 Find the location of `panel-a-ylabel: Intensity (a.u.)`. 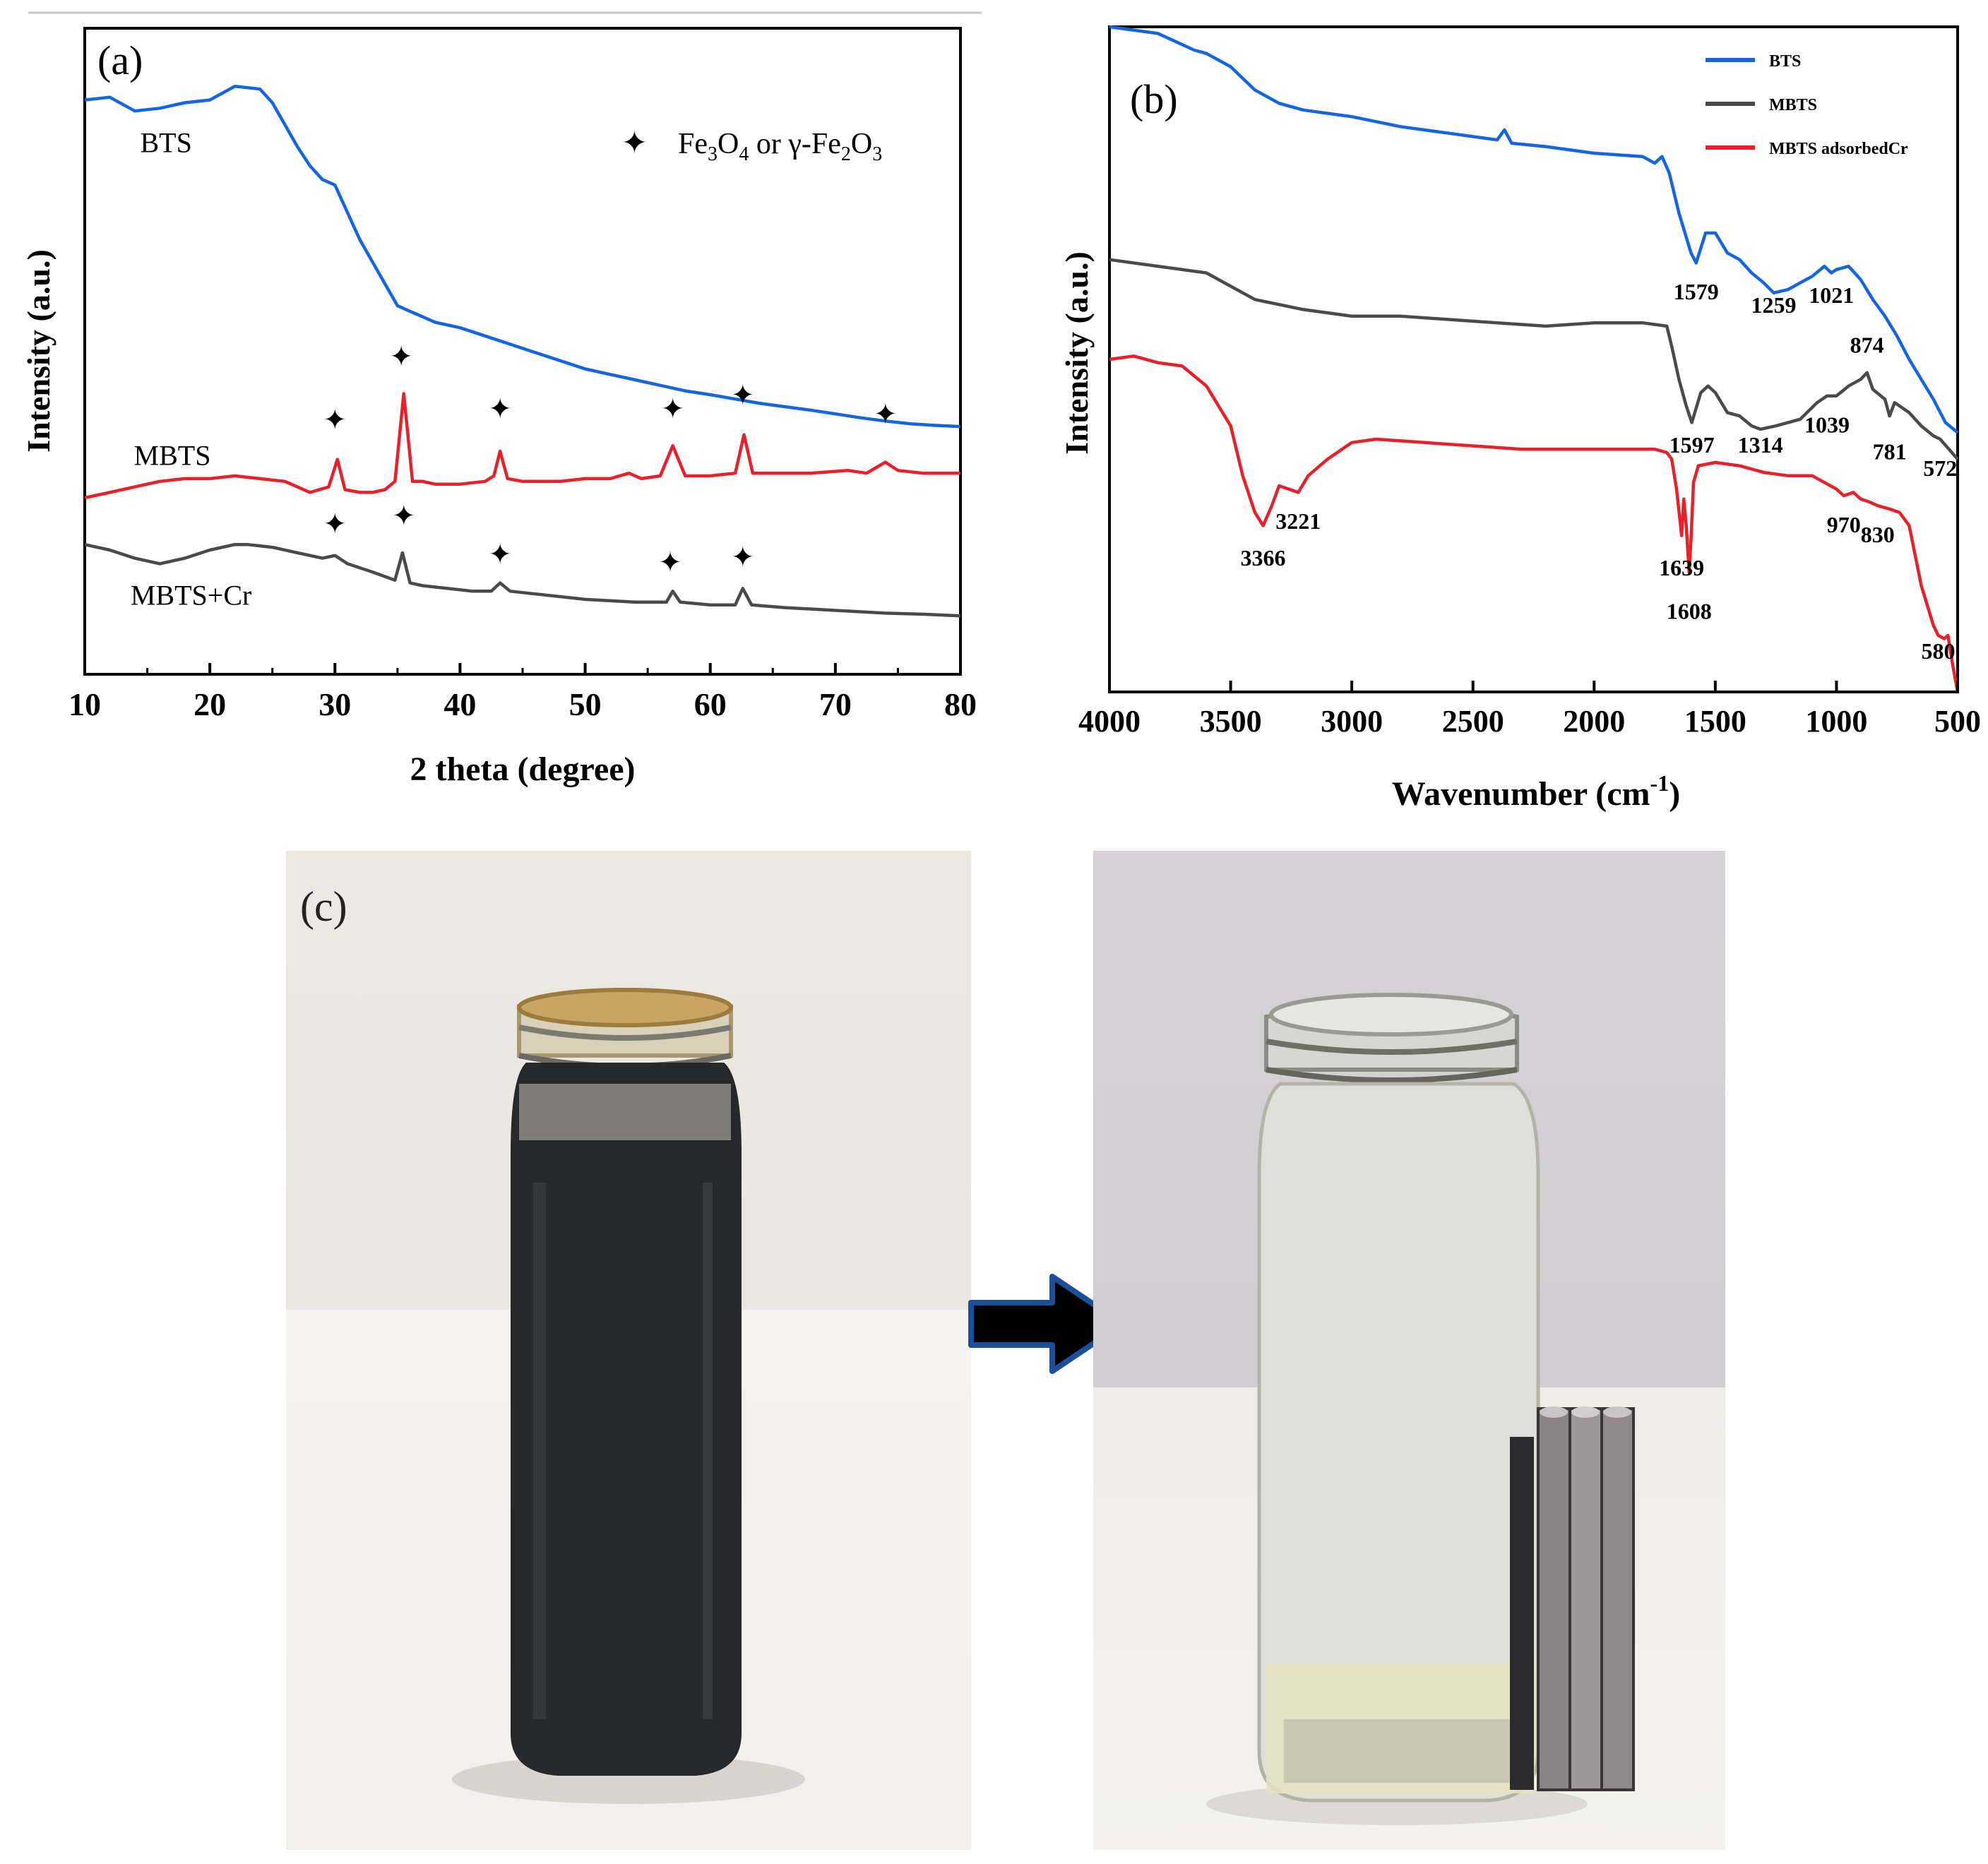

panel-a-ylabel: Intensity (a.u.) is located at coordinates (38, 351).